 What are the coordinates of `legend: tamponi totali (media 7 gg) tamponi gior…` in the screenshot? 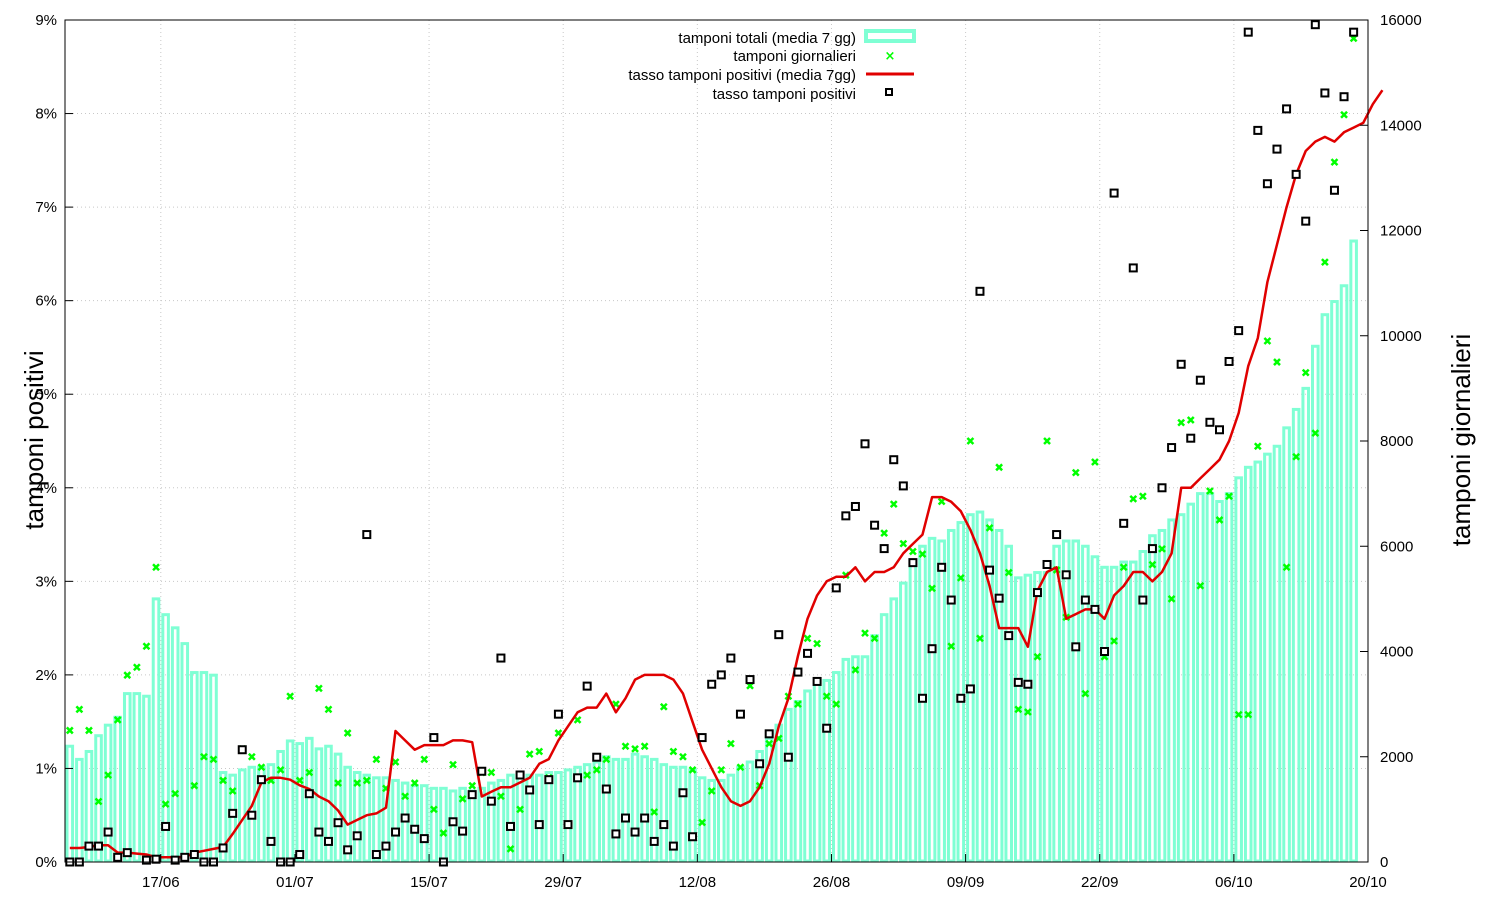 It's located at (772, 66).